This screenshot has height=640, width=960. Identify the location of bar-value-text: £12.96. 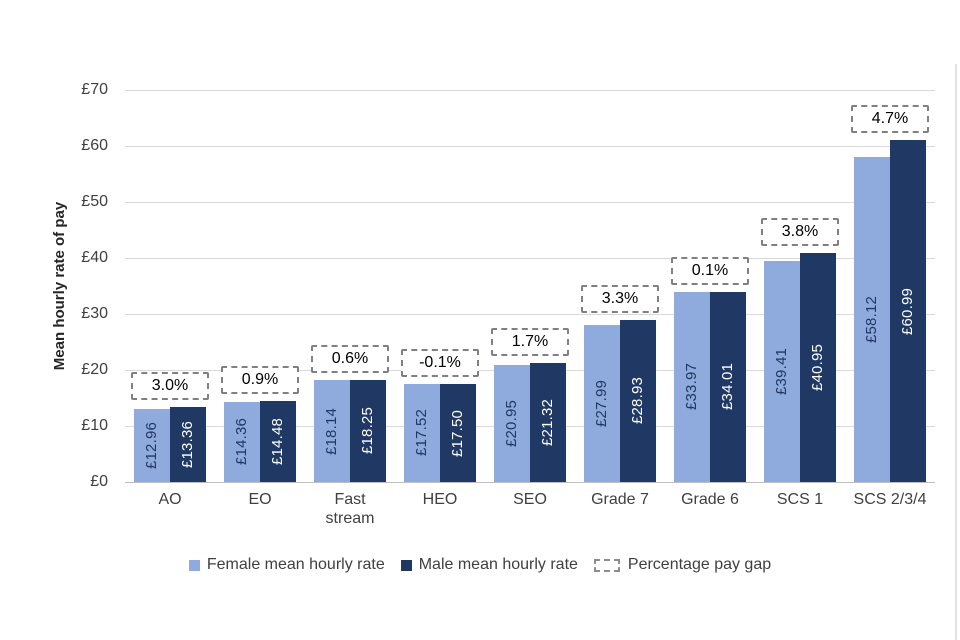
(152, 446).